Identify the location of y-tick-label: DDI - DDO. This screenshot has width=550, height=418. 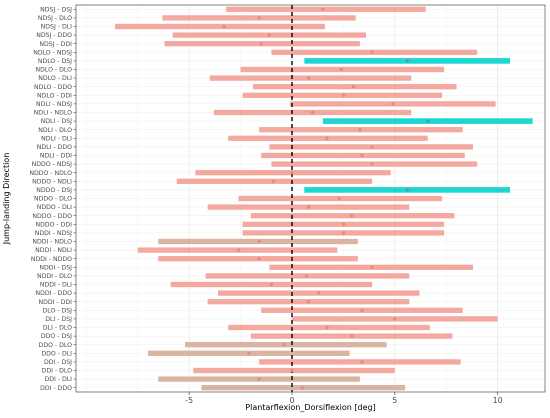
(56, 388).